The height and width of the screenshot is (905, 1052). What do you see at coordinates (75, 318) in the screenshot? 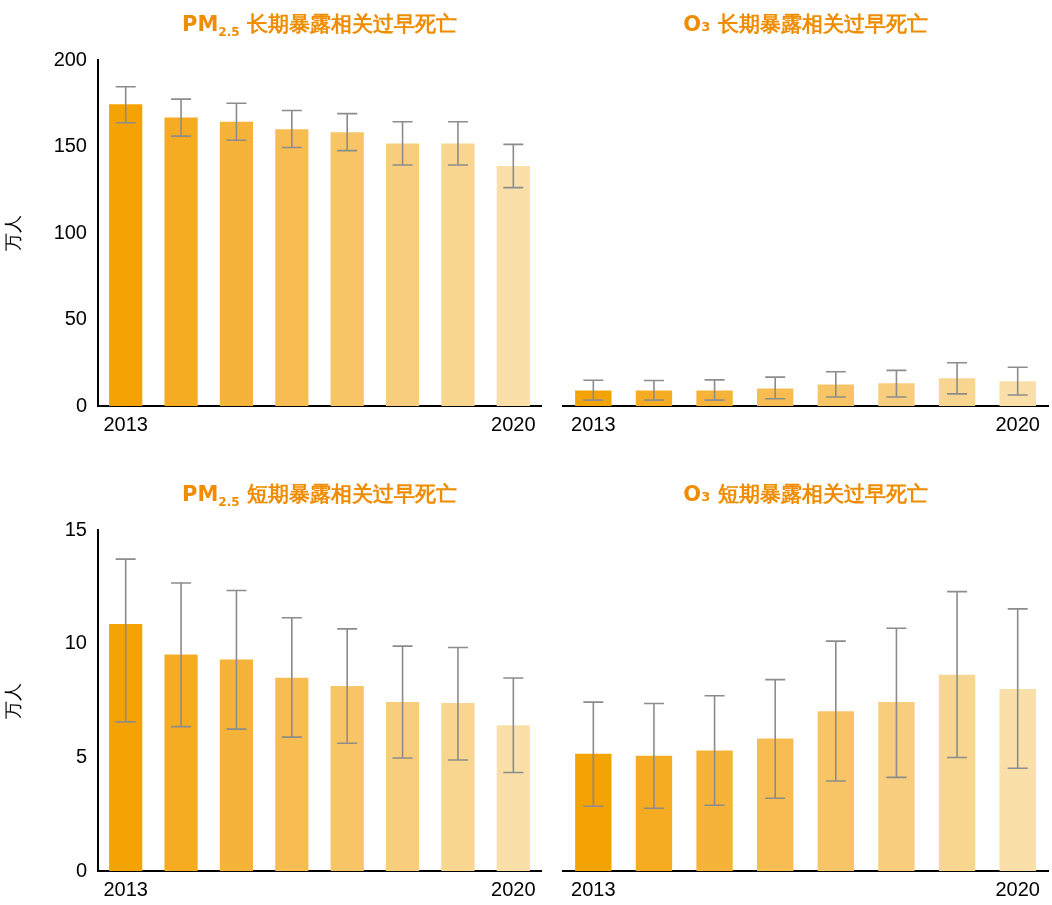
I see `y-tick-label: 50` at bounding box center [75, 318].